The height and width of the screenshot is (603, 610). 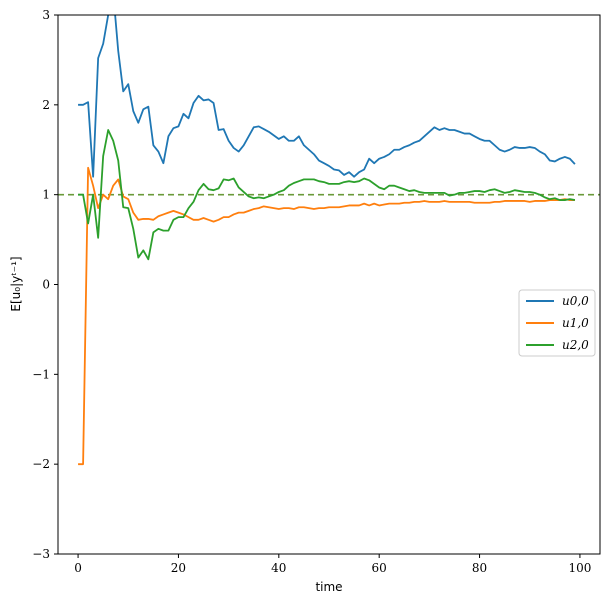 I want to click on x-tick-label: 80, so click(x=479, y=568).